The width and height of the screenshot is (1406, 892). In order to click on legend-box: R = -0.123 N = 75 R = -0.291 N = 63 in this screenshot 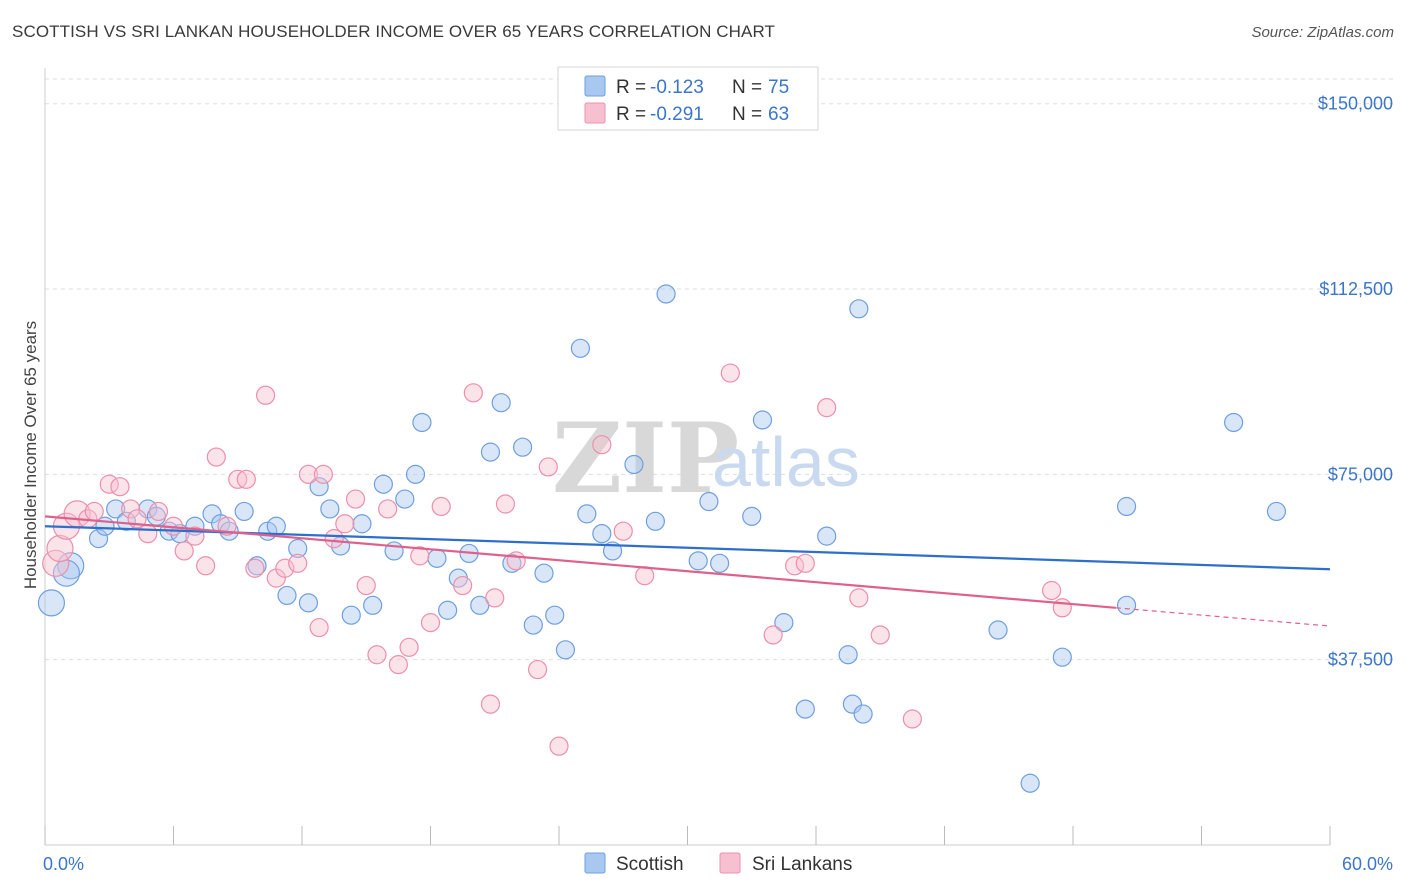, I will do `click(688, 98)`.